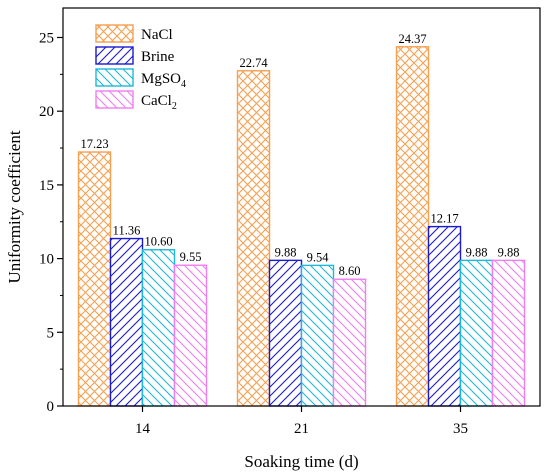  I want to click on data-label-brine-14: 11.36, so click(127, 231).